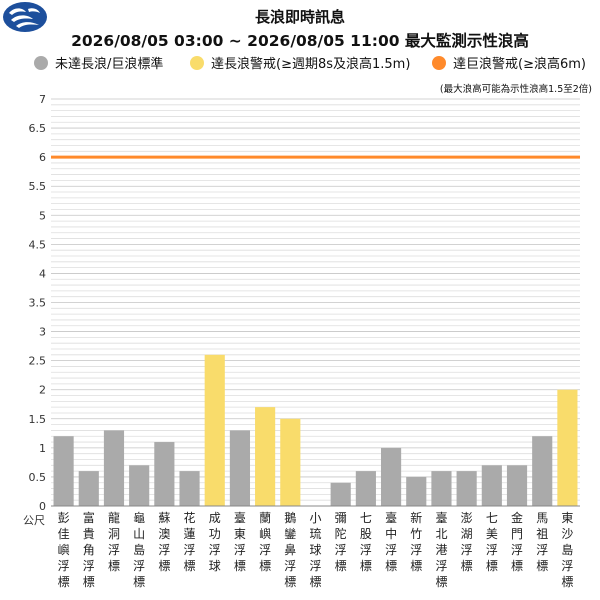  What do you see at coordinates (38, 128) in the screenshot?
I see `y-tick-label: 6.5` at bounding box center [38, 128].